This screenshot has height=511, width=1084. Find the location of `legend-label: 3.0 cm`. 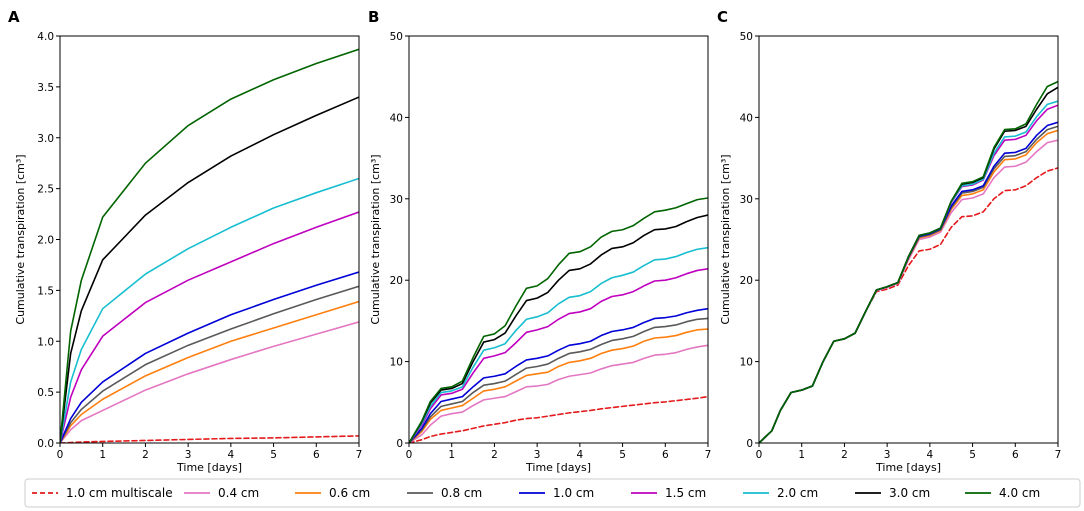

legend-label: 3.0 cm is located at coordinates (909, 493).